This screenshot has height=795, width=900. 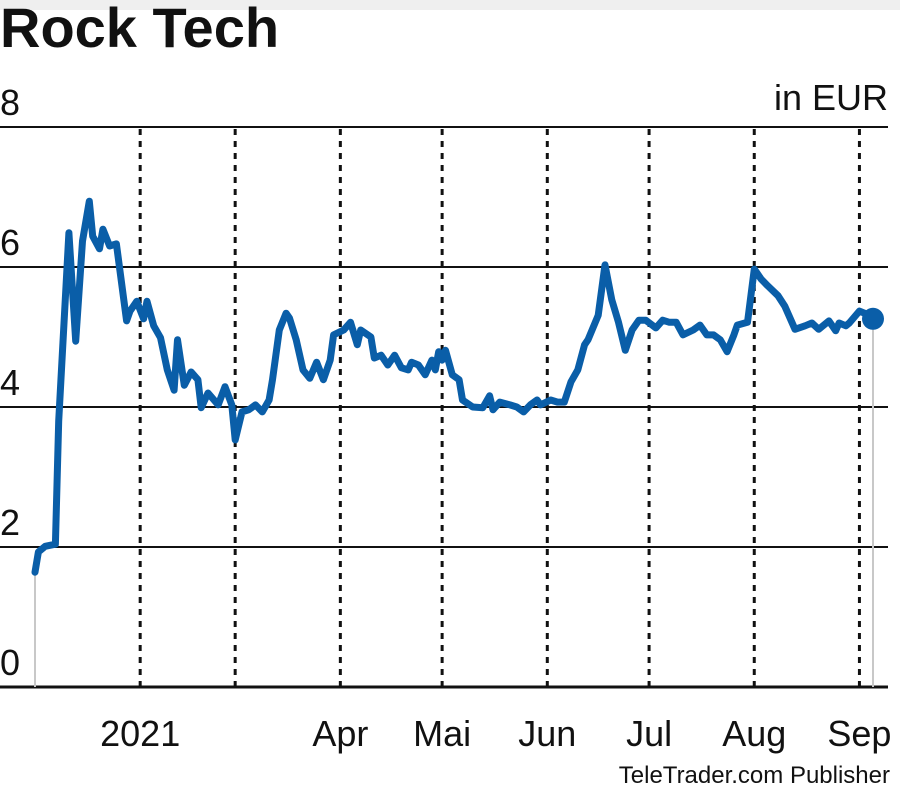 What do you see at coordinates (831, 97) in the screenshot?
I see `unit-label: in EUR` at bounding box center [831, 97].